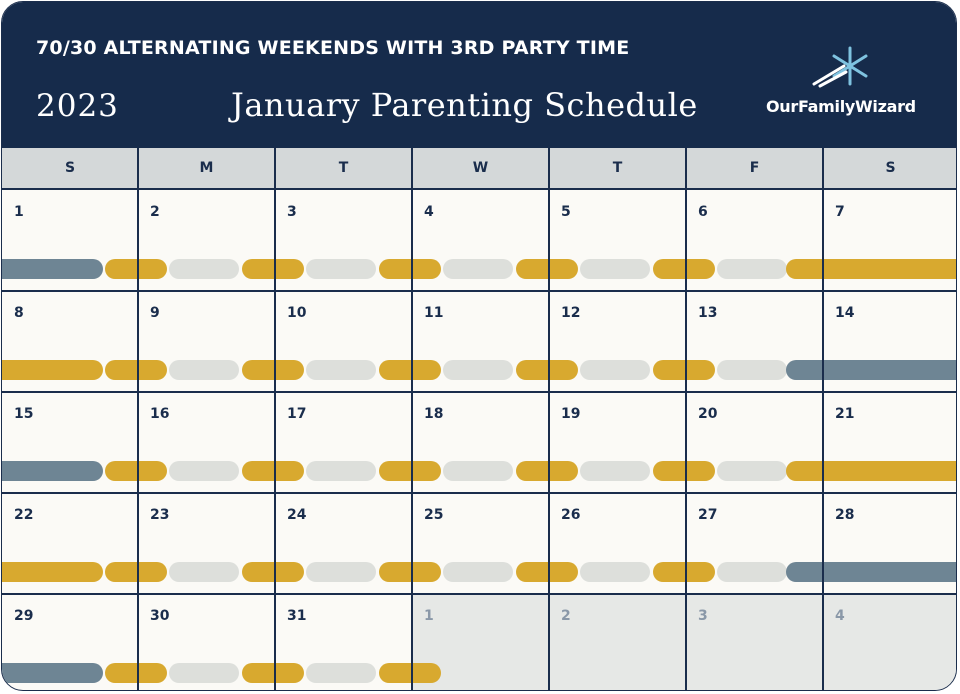 The width and height of the screenshot is (960, 694). Describe the element at coordinates (889, 341) in the screenshot. I see `calendar-day: 14` at that location.